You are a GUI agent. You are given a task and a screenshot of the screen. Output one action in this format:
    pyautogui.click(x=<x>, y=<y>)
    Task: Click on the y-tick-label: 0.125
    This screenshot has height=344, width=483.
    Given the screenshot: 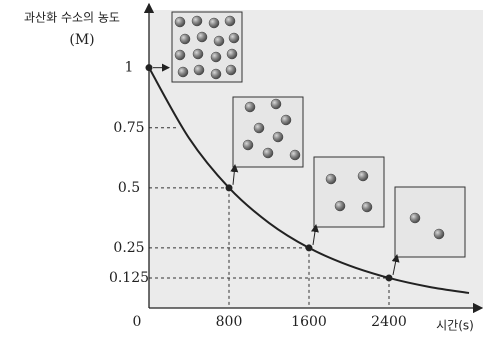 What is the action you would take?
    pyautogui.click(x=129, y=278)
    